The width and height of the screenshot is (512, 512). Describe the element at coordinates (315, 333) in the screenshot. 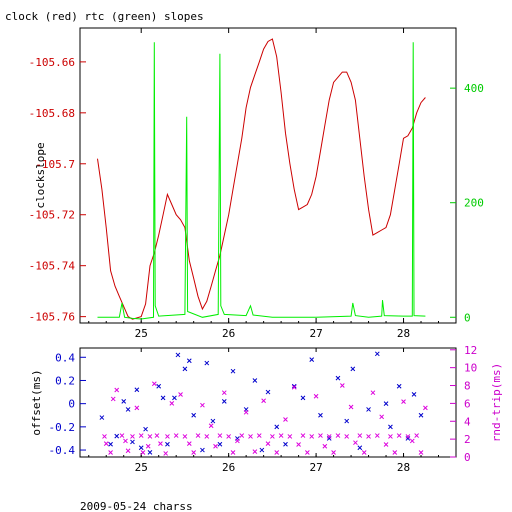

I see `x-tick-label: 27` at that location.